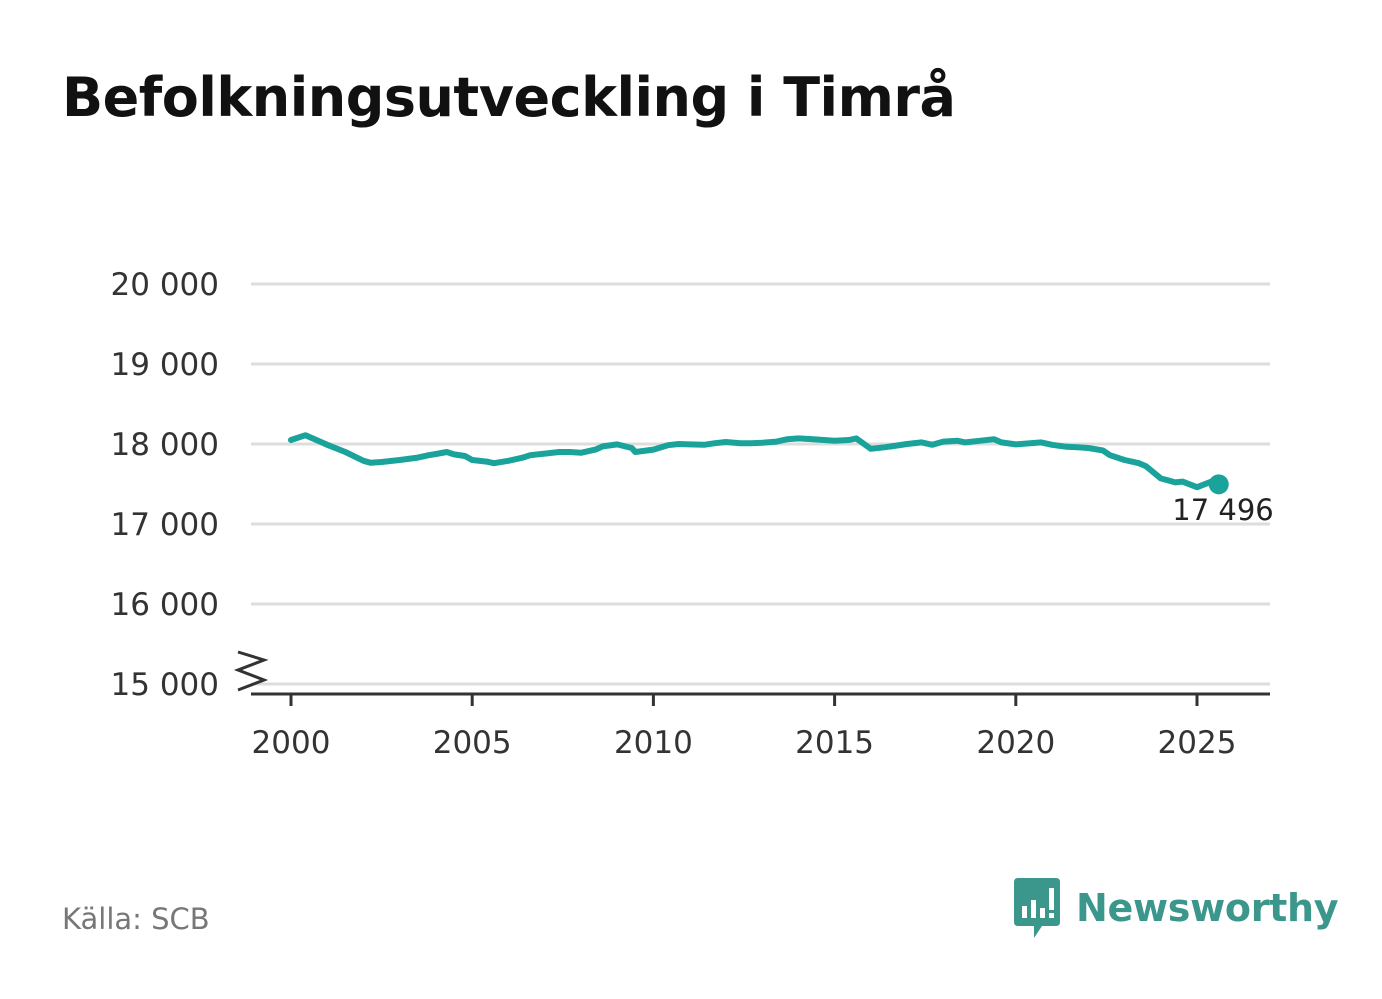  Describe the element at coordinates (509, 97) in the screenshot. I see `chart-title: Befolkningsutveckling i Timrå` at that location.